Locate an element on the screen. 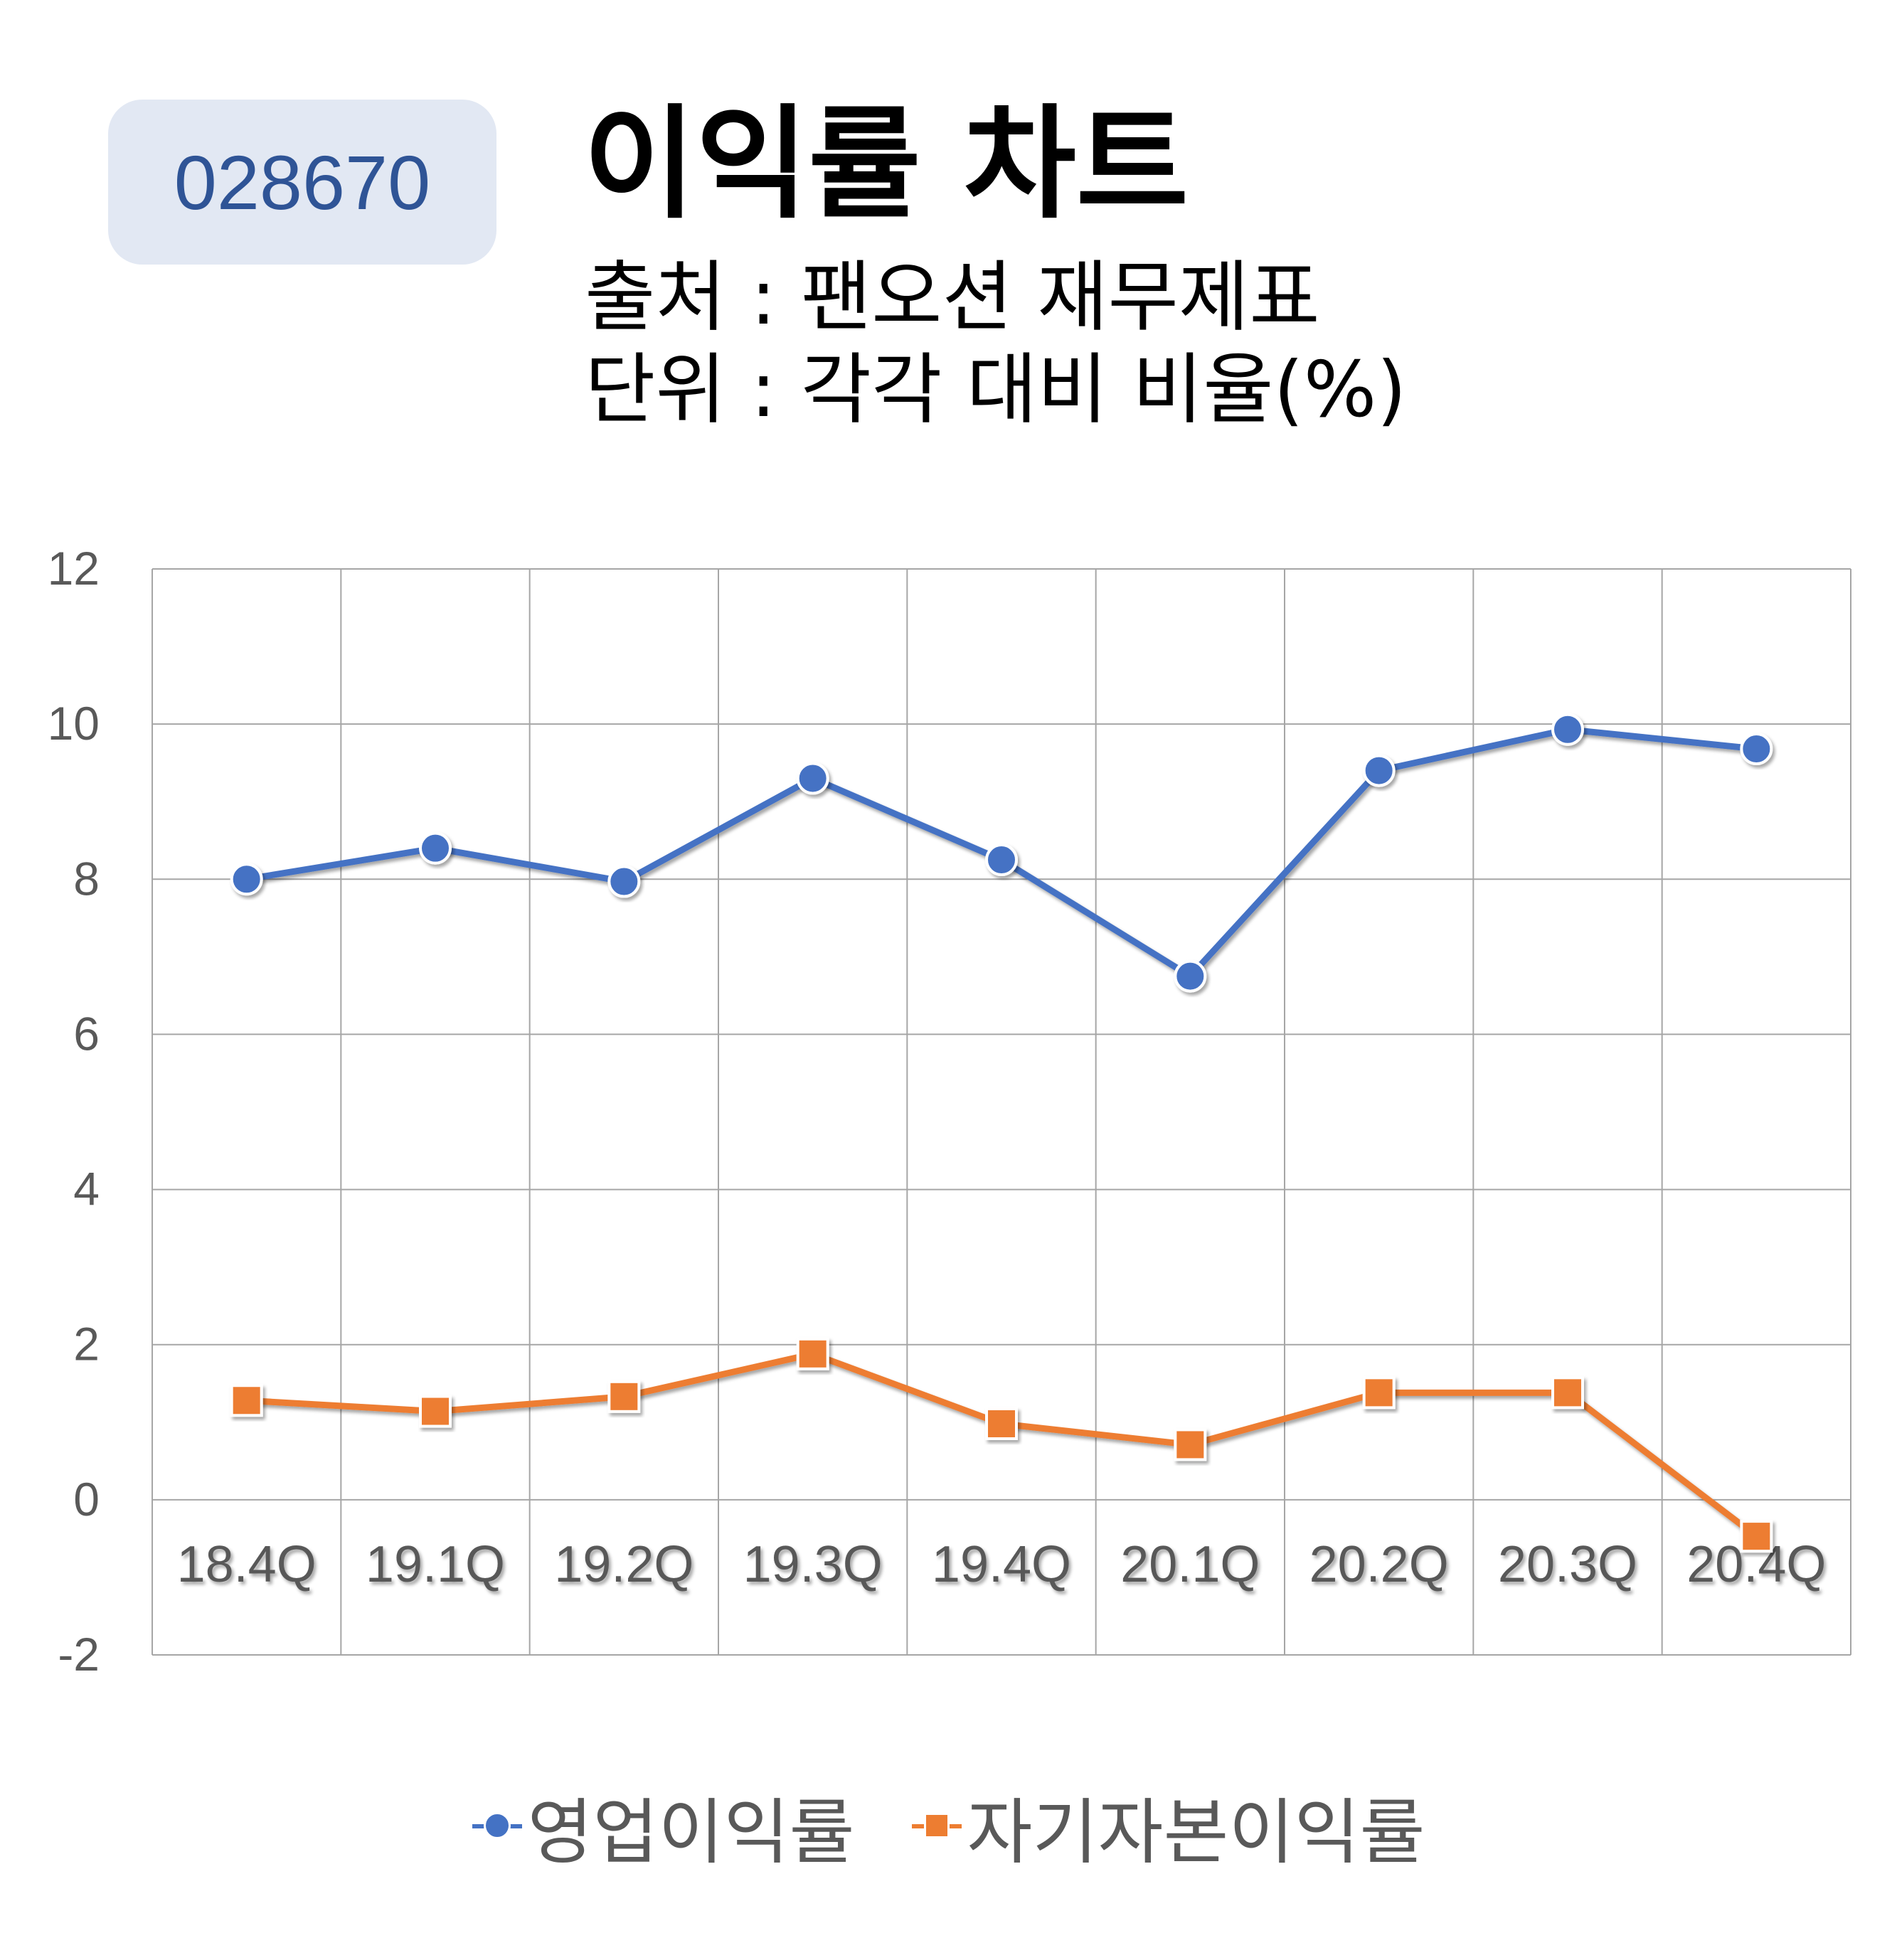 This screenshot has width=1897, height=1960. y-tick-label: 6 is located at coordinates (87, 1033).